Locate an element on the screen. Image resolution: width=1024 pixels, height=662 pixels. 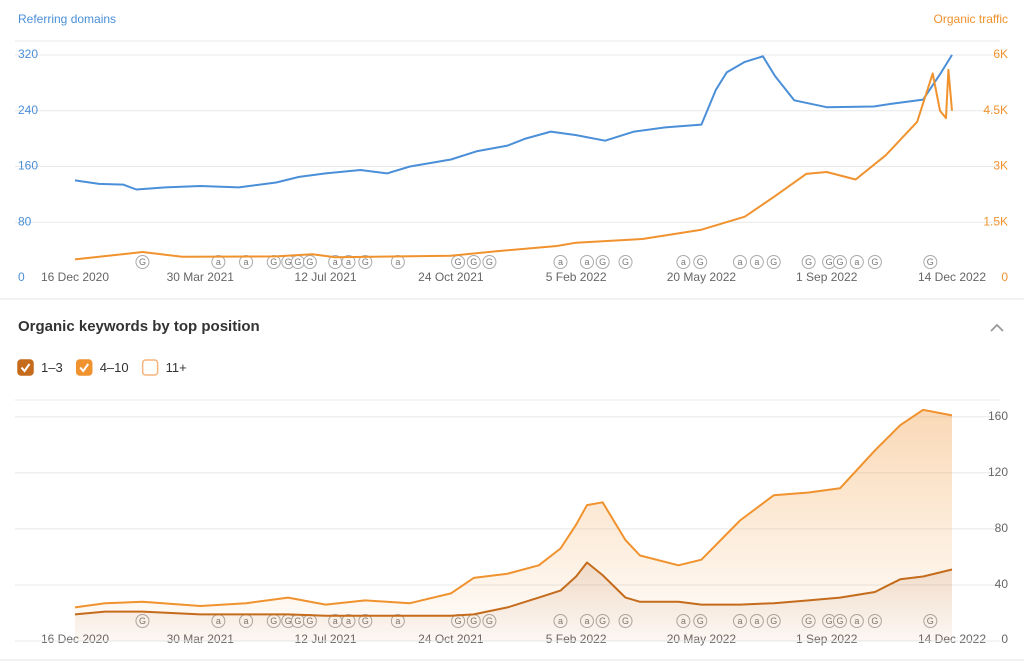
area-series is located at coordinates (513, 601).